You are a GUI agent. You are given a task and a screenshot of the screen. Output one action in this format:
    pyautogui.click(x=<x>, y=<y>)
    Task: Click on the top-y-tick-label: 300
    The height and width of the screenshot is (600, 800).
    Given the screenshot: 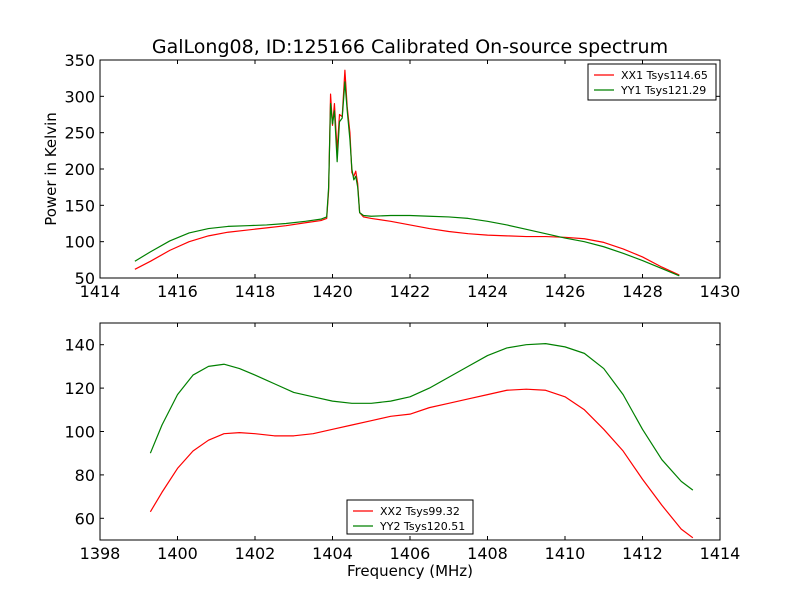 What is the action you would take?
    pyautogui.click(x=79, y=96)
    